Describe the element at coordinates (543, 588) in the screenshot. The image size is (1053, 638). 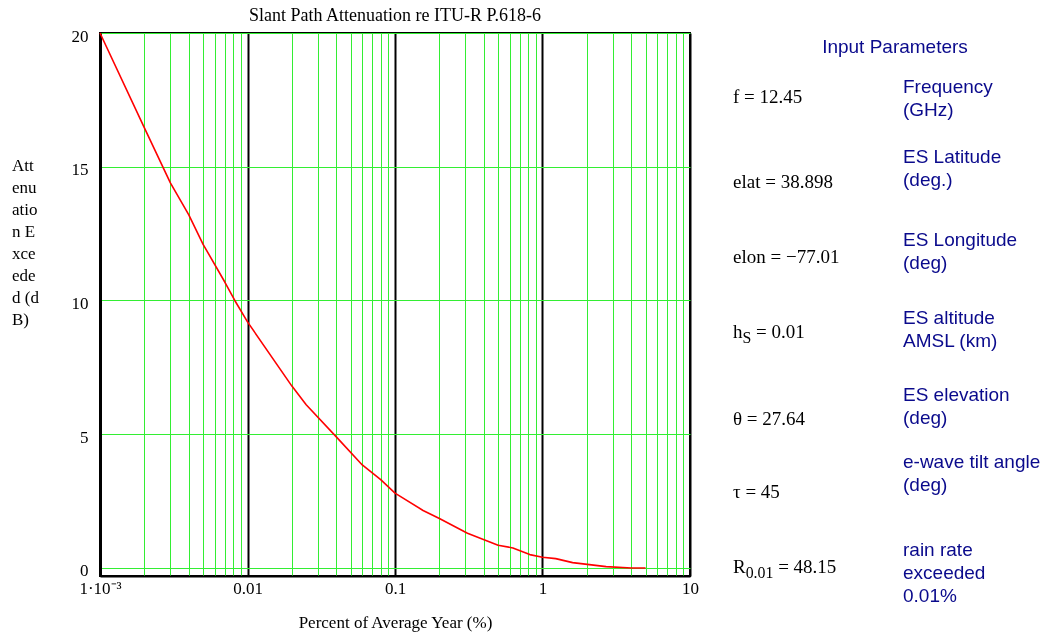
I see `x-tick-label: 1` at that location.